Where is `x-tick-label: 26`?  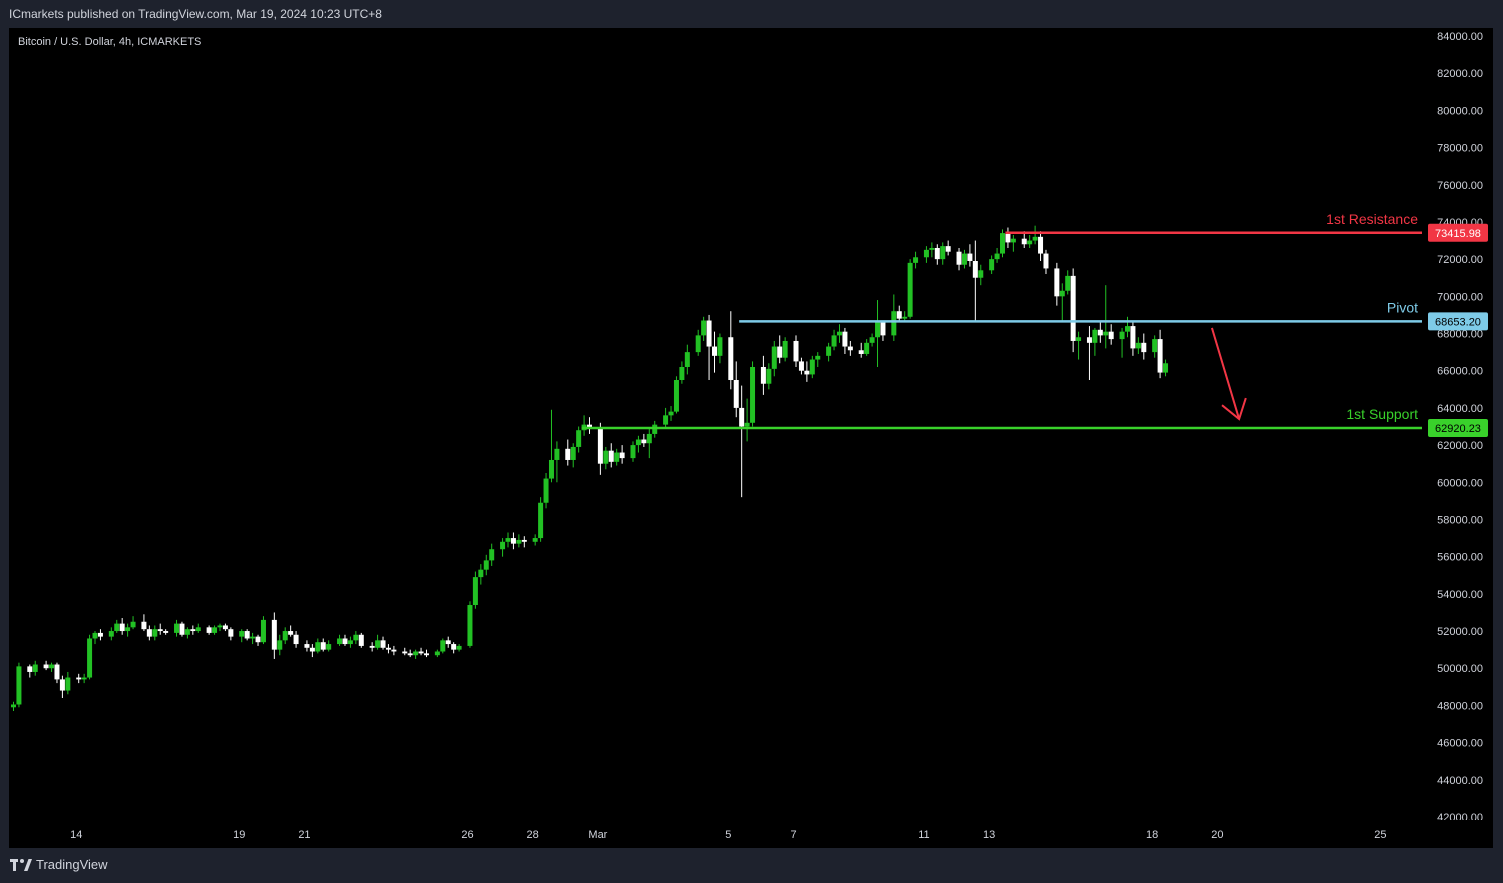
x-tick-label: 26 is located at coordinates (467, 835).